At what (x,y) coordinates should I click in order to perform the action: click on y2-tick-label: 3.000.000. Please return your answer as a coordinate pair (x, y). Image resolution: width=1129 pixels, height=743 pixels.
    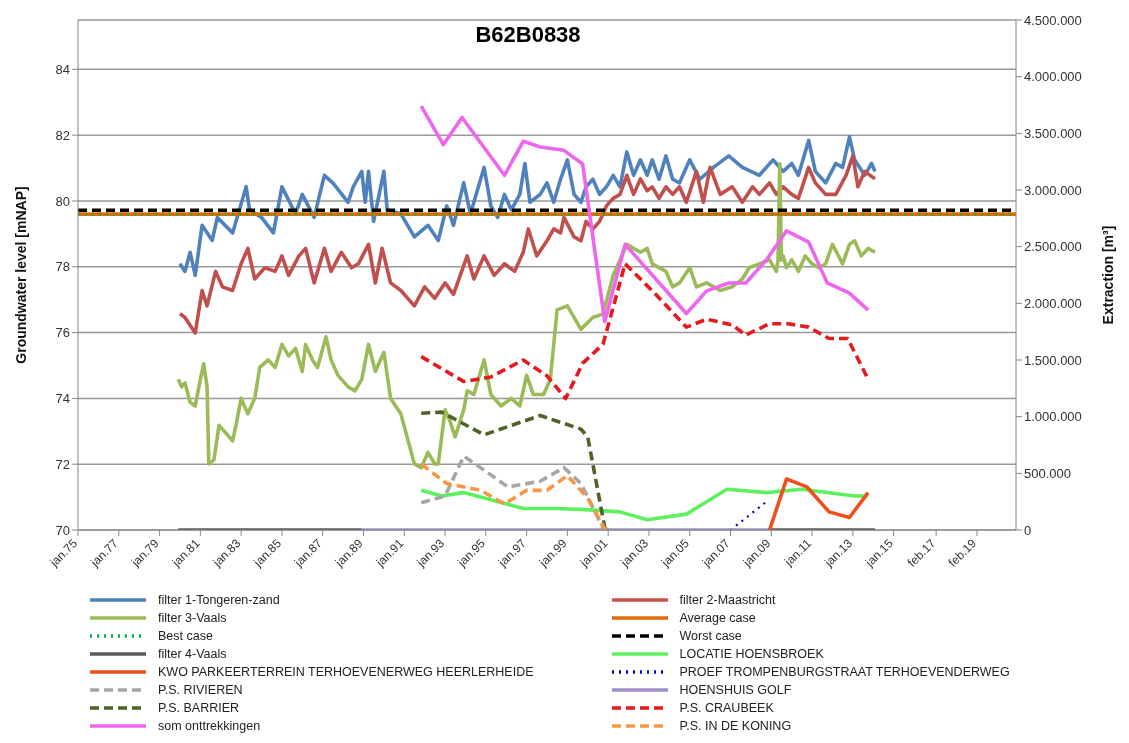
    Looking at the image, I should click on (1053, 190).